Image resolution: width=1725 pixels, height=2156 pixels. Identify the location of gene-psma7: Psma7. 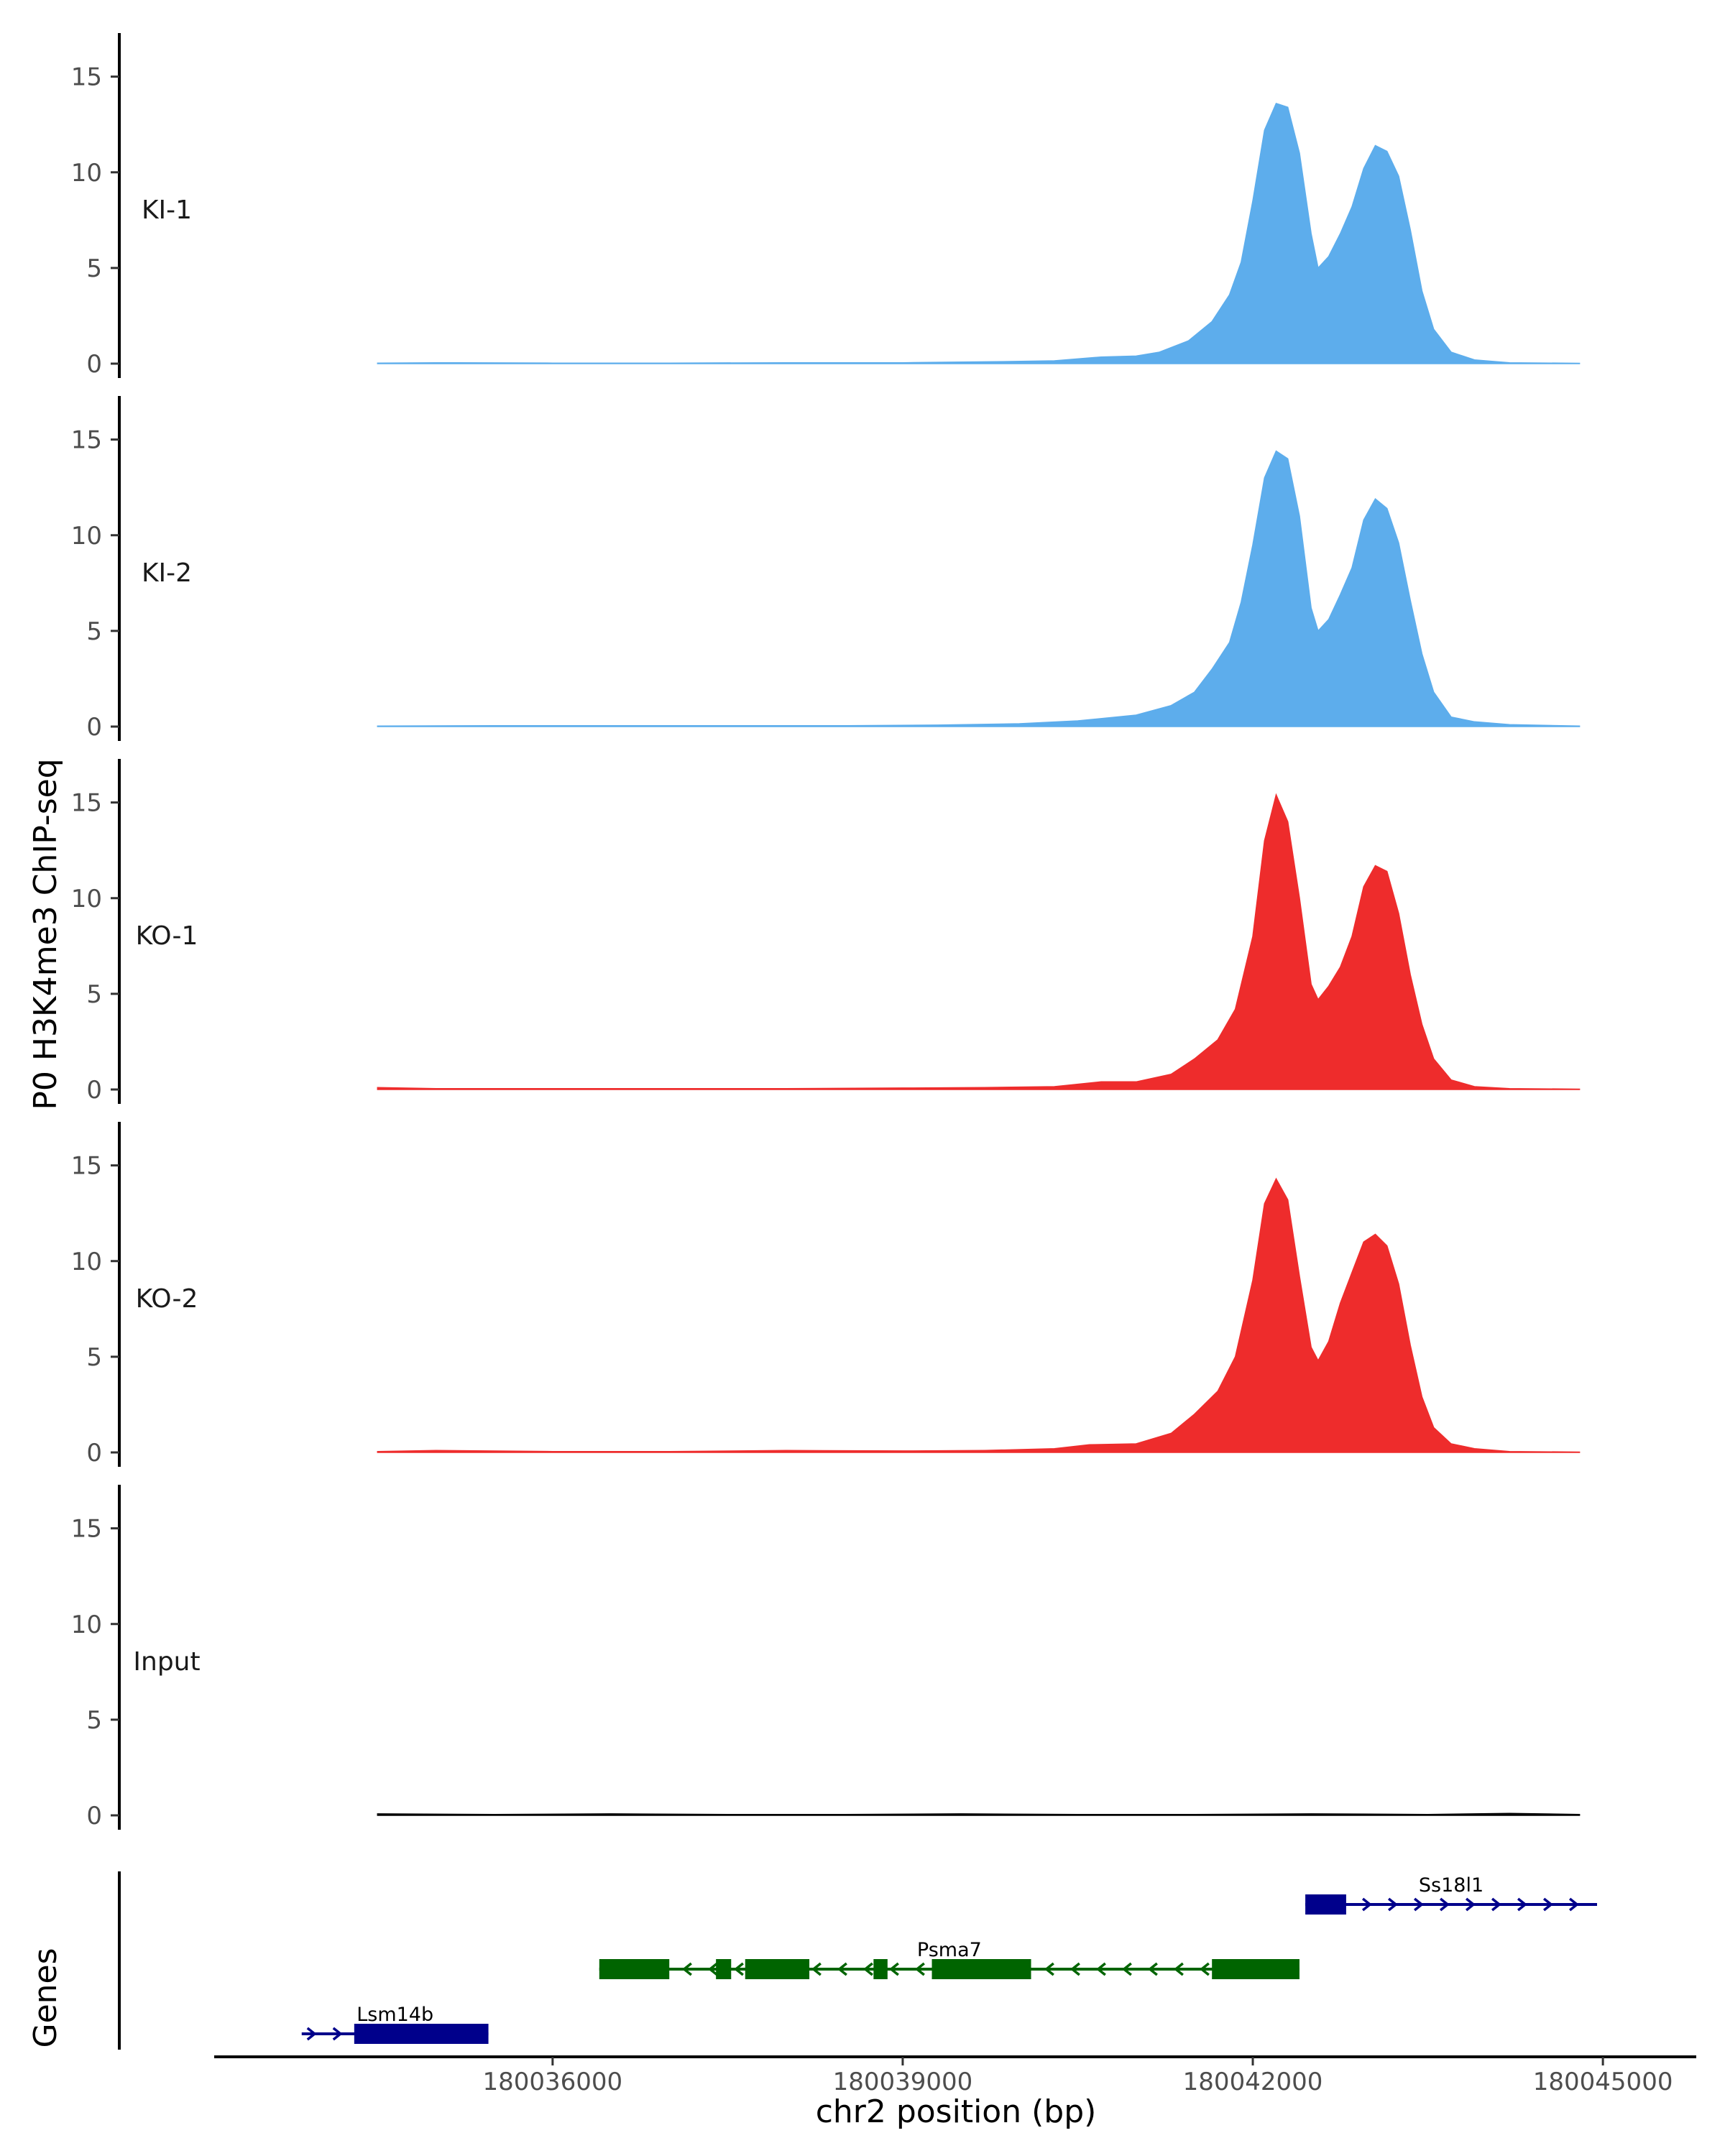
(949, 1959).